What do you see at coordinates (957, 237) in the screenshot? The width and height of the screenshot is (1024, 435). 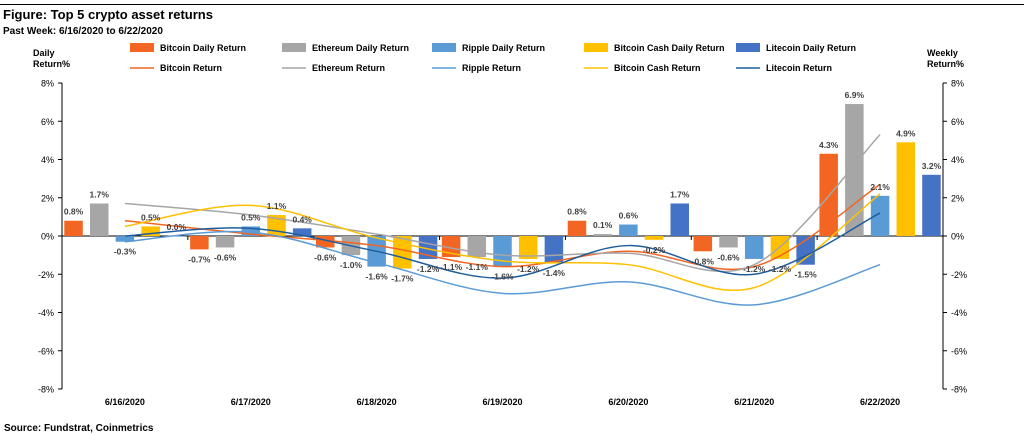 I see `y-tick-label-right: 0%` at bounding box center [957, 237].